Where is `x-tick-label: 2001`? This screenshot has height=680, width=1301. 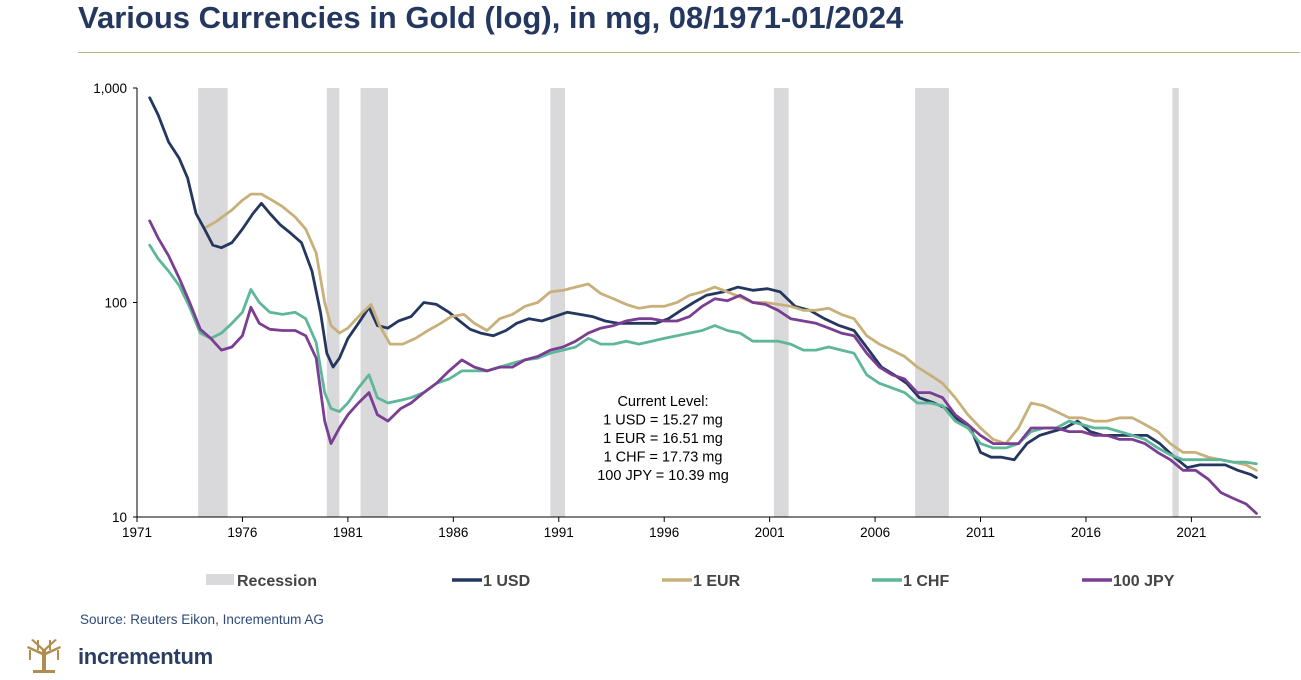 x-tick-label: 2001 is located at coordinates (770, 532).